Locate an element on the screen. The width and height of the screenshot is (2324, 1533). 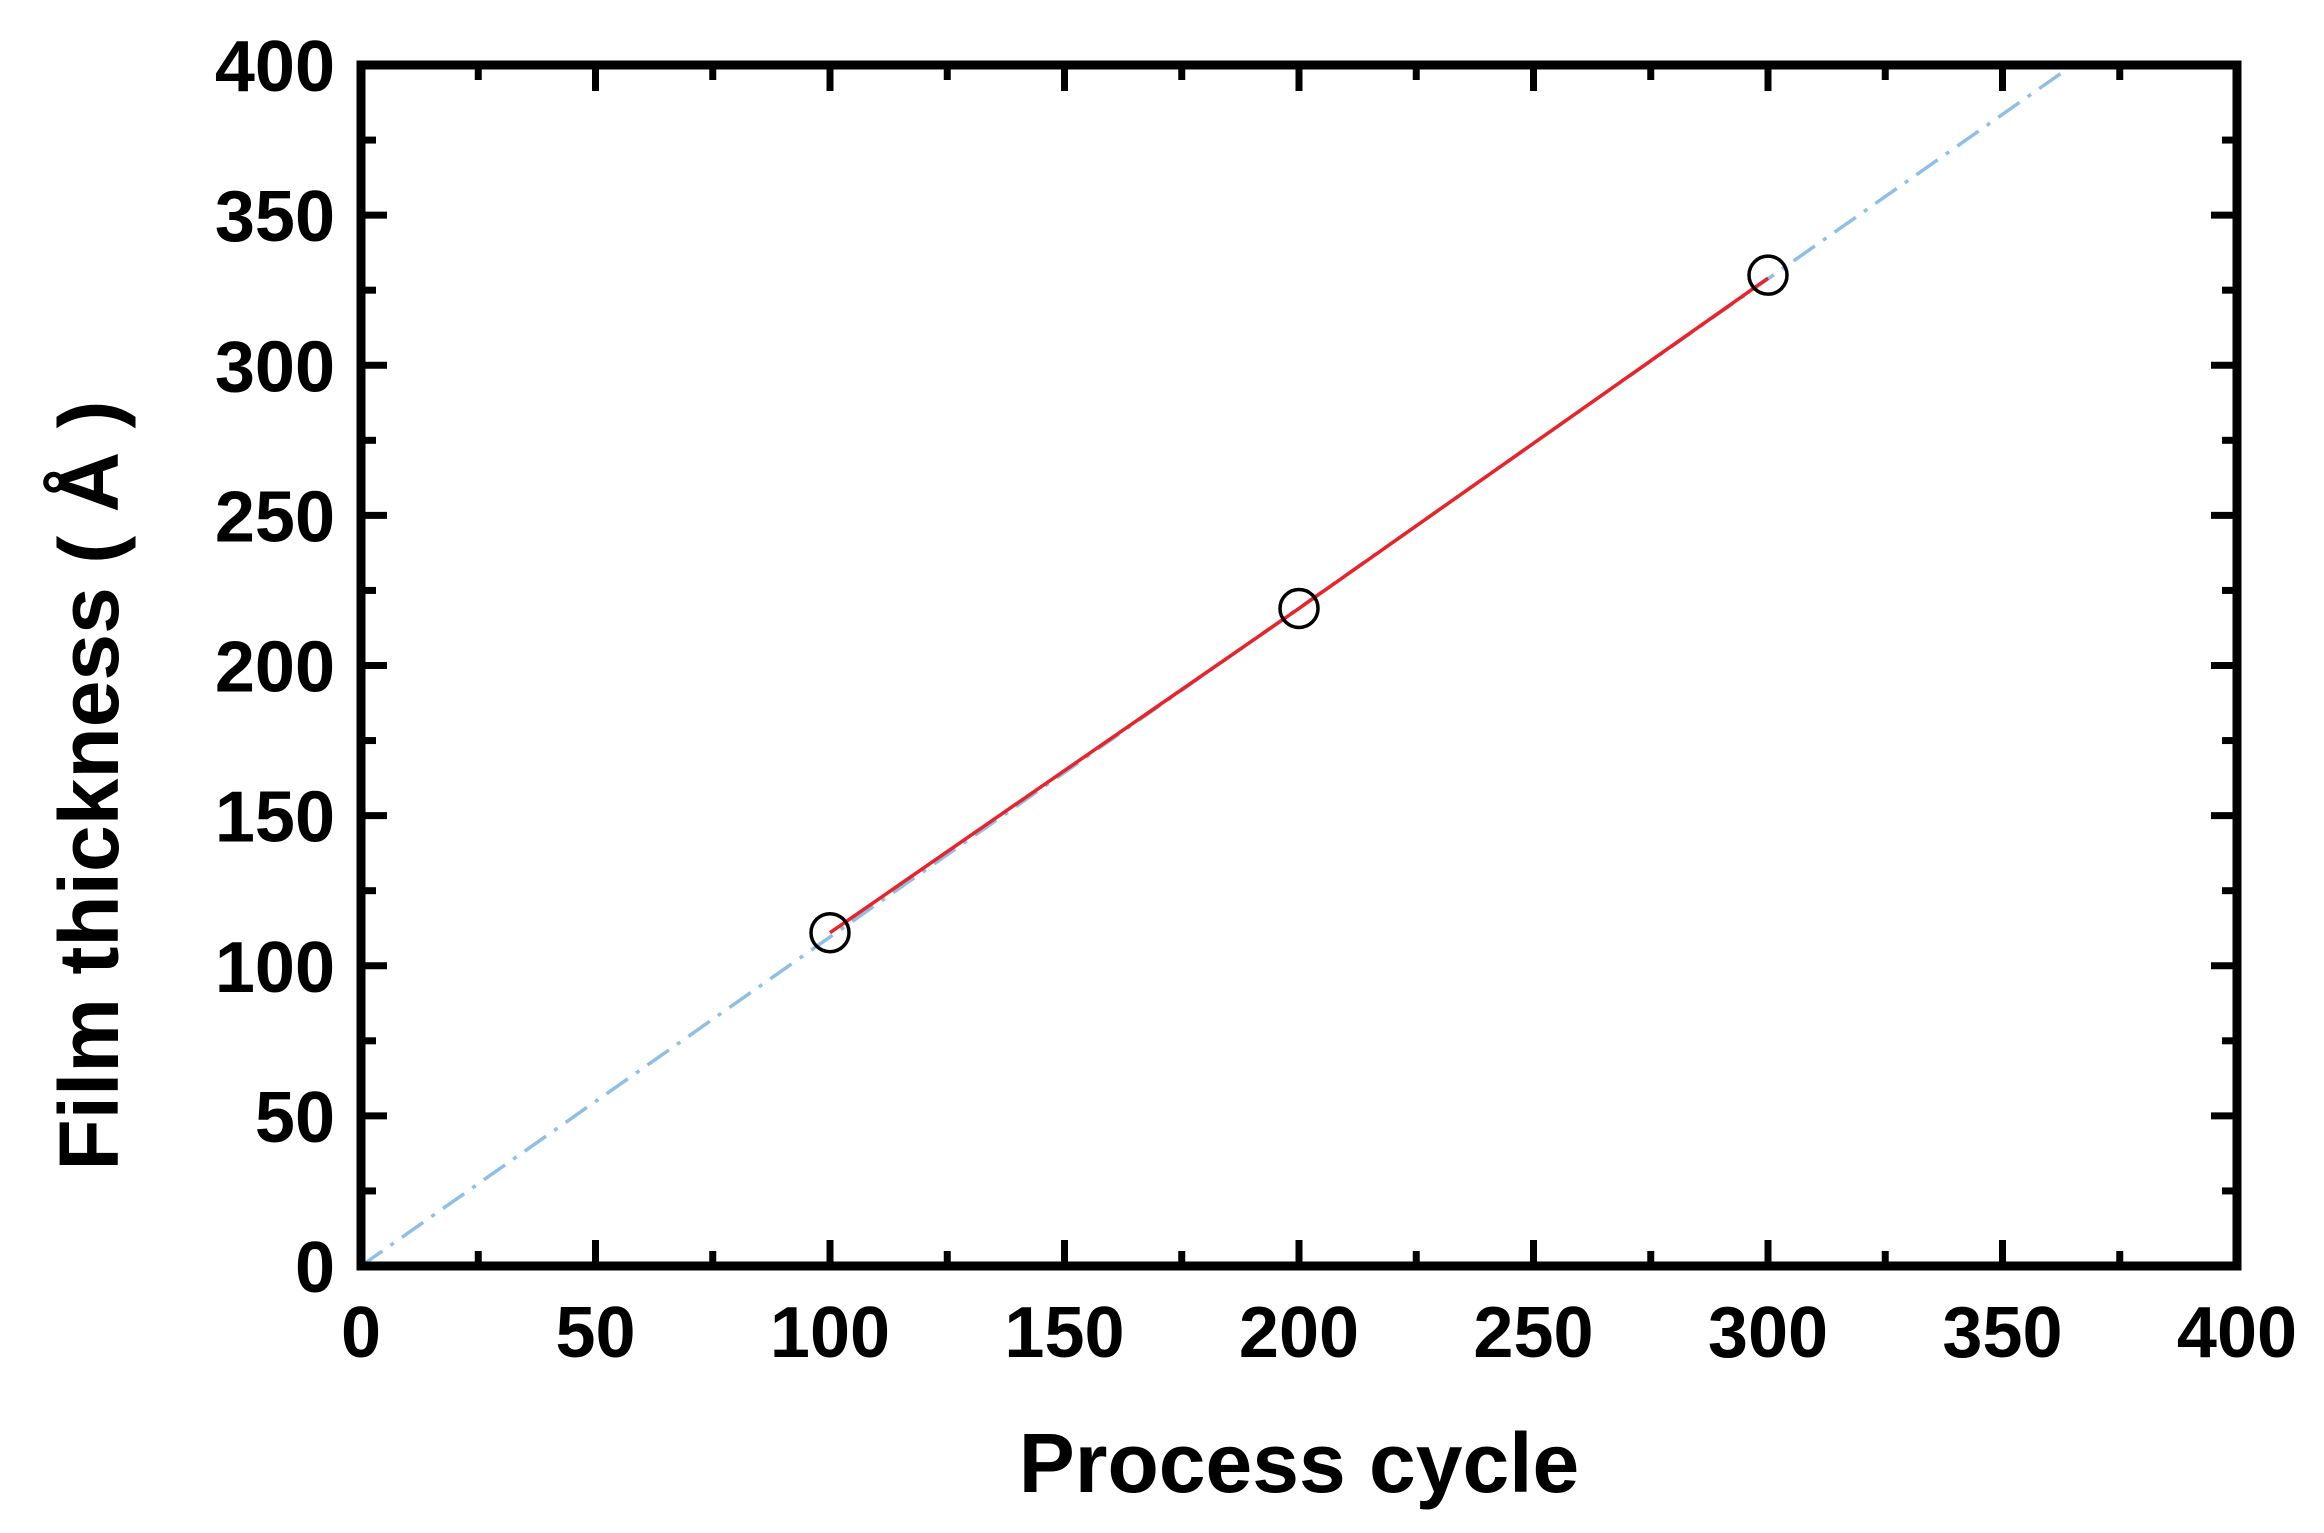
y-tick-label: 50 is located at coordinates (295, 1118).